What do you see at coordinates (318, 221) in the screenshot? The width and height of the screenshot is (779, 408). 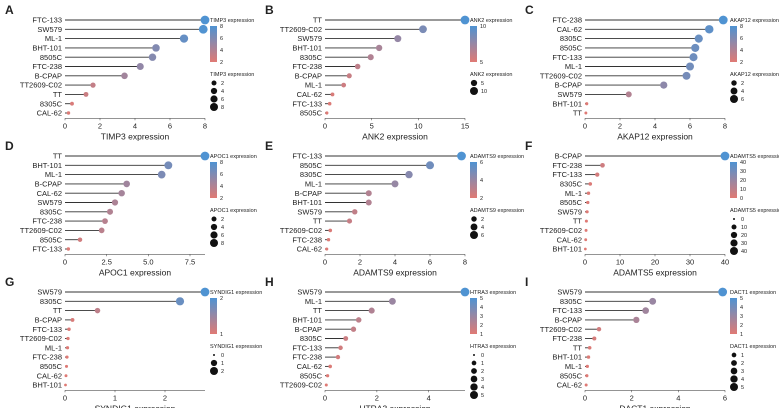 I see `category-label: TT` at bounding box center [318, 221].